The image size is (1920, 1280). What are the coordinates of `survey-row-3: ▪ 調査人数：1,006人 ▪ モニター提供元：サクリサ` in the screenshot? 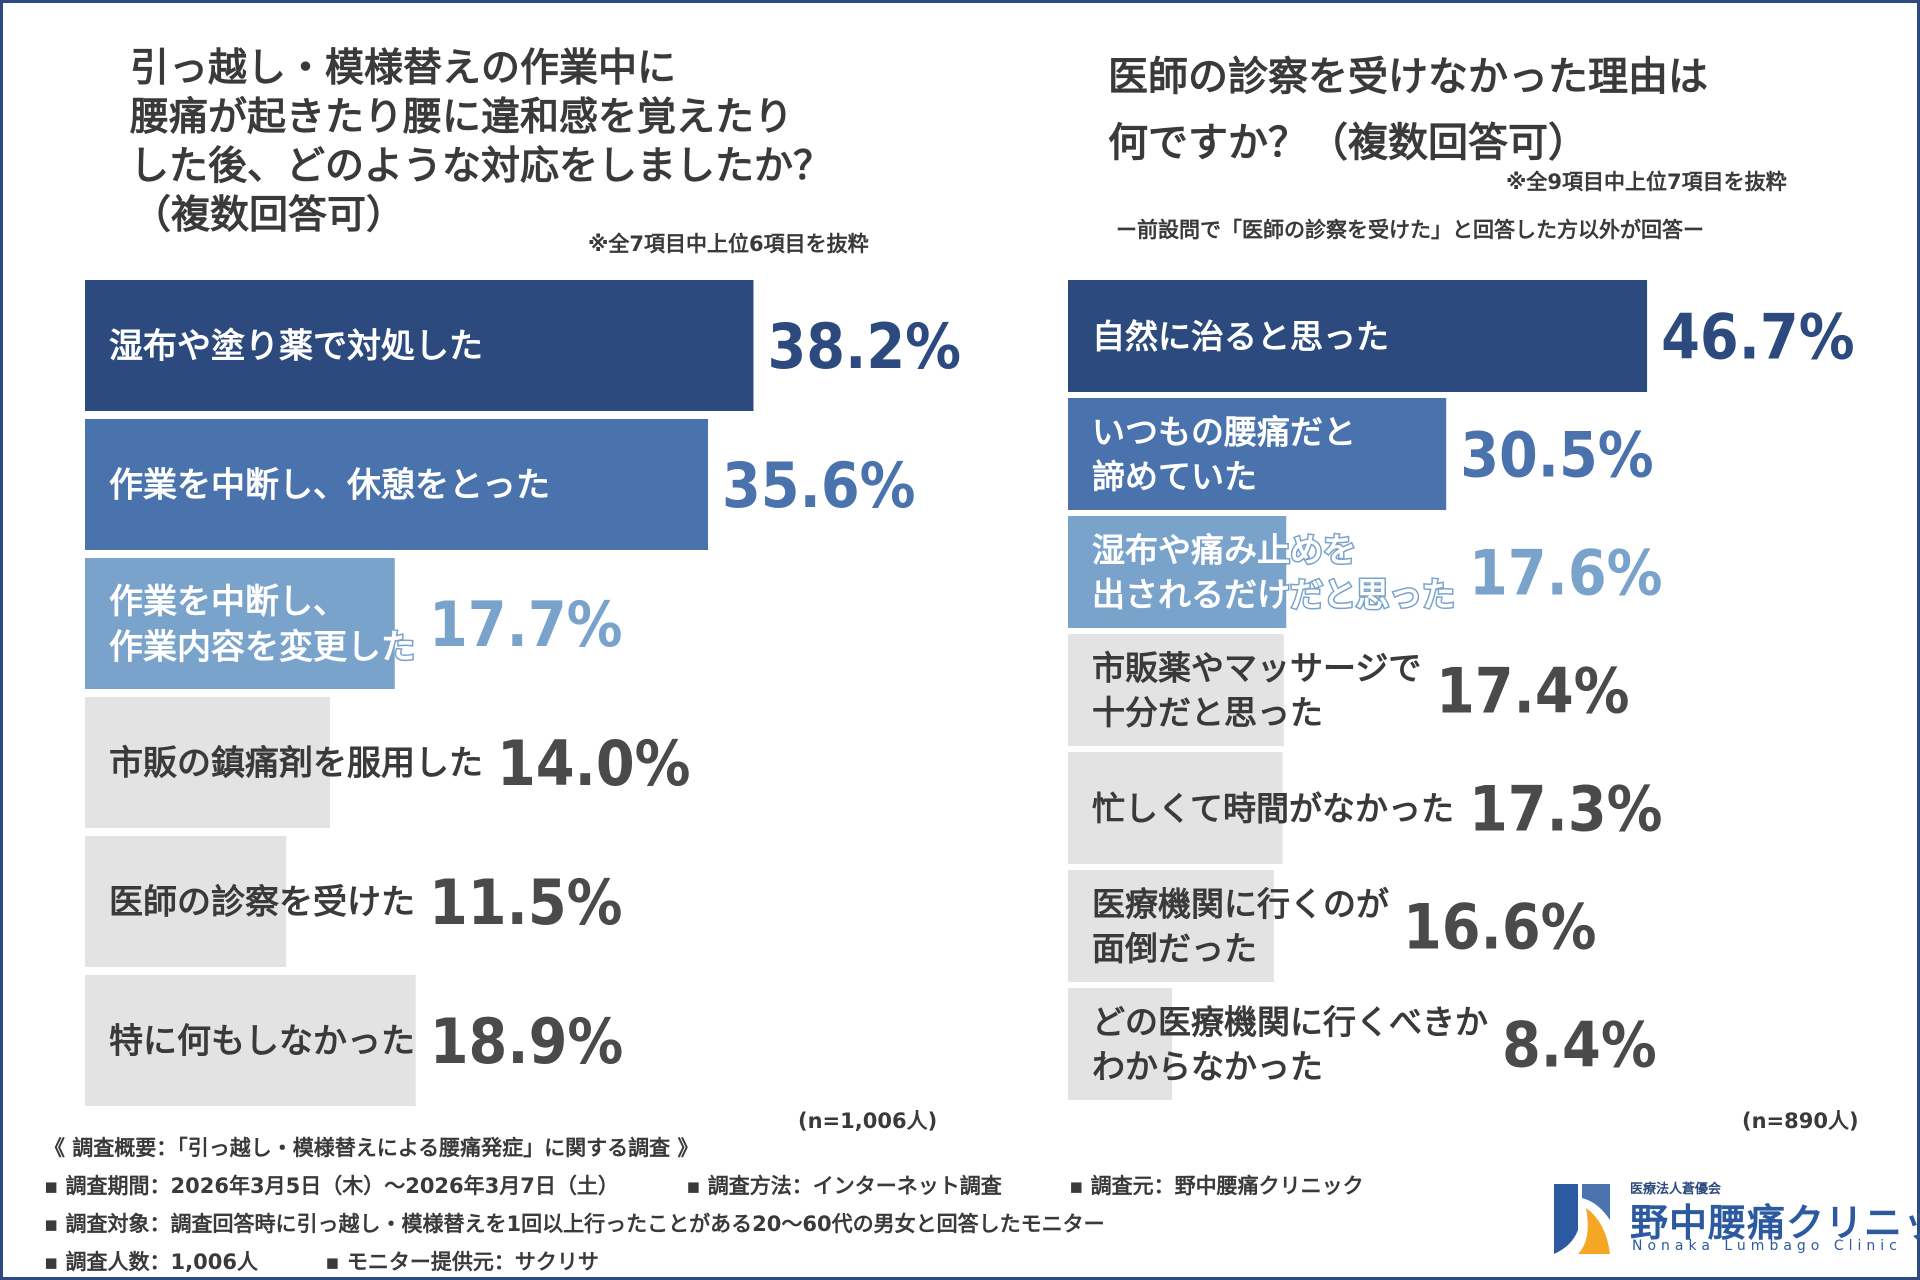 It's located at (351, 1261).